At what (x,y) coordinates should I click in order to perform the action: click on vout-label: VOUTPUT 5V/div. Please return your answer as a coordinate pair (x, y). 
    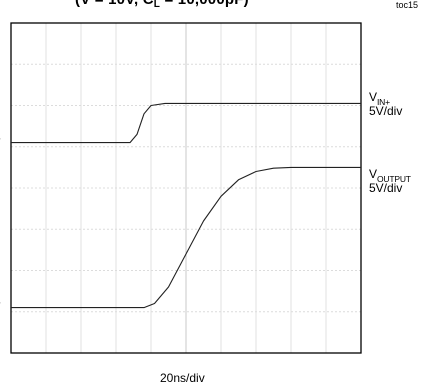
    Looking at the image, I should click on (390, 181).